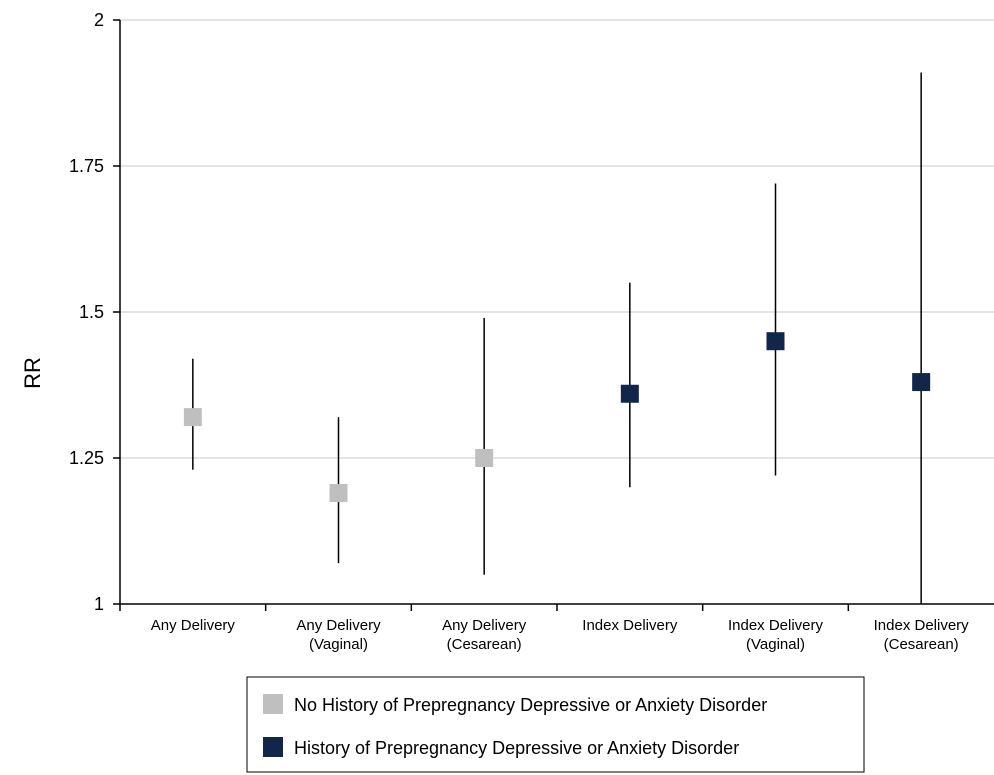 The height and width of the screenshot is (775, 994). I want to click on marker-s0-p1, so click(338, 493).